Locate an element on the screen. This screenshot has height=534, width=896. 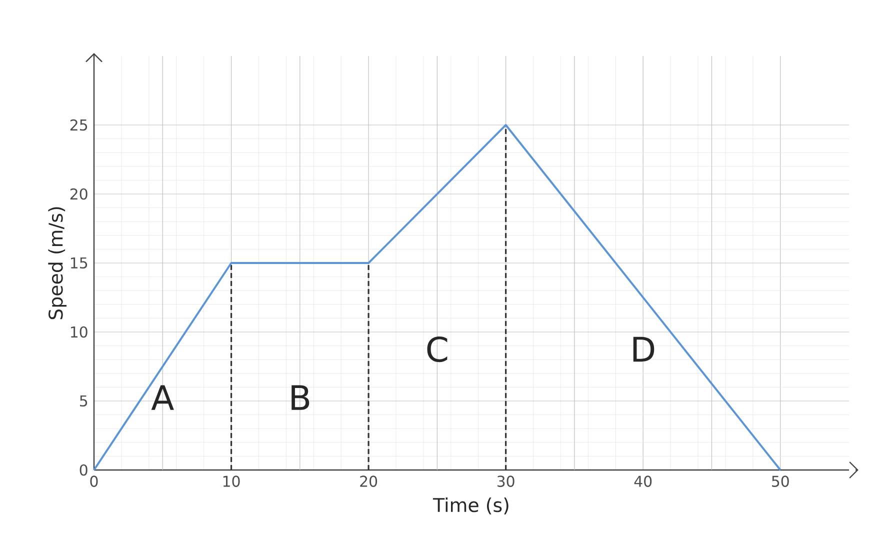
x-tick-label: 20 is located at coordinates (369, 481).